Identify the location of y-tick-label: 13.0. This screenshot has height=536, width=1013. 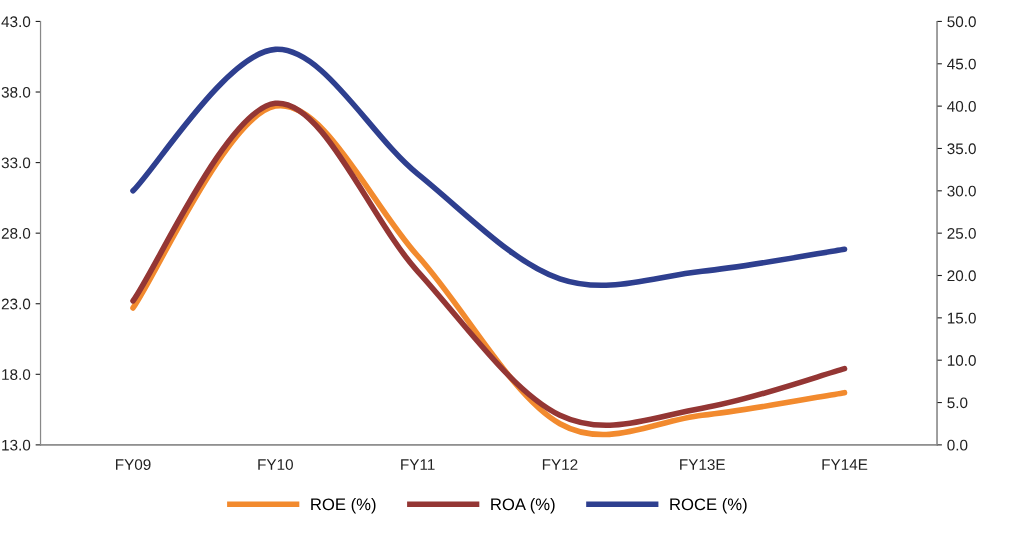
(16, 445).